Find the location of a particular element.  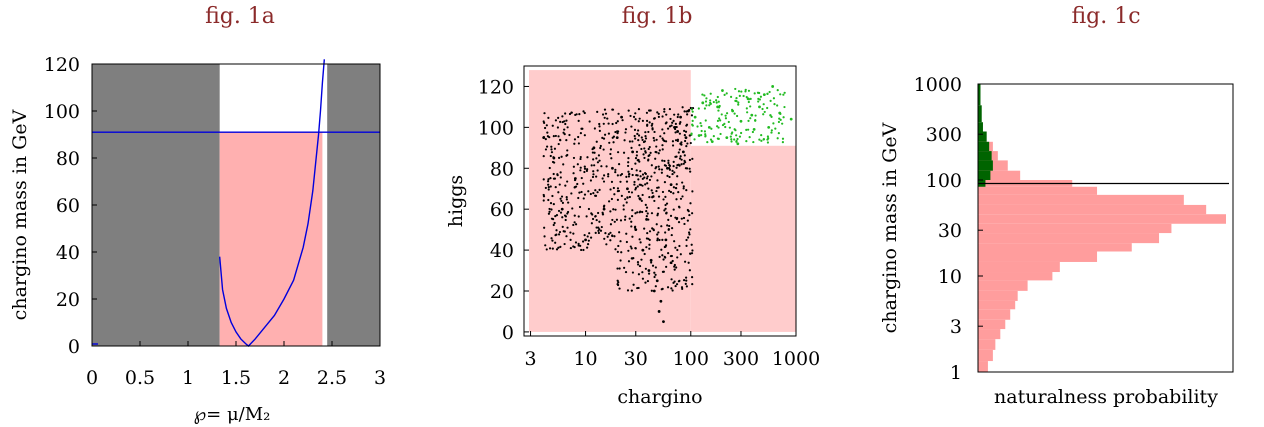

y-tick-label-a: 0 is located at coordinates (74, 347).